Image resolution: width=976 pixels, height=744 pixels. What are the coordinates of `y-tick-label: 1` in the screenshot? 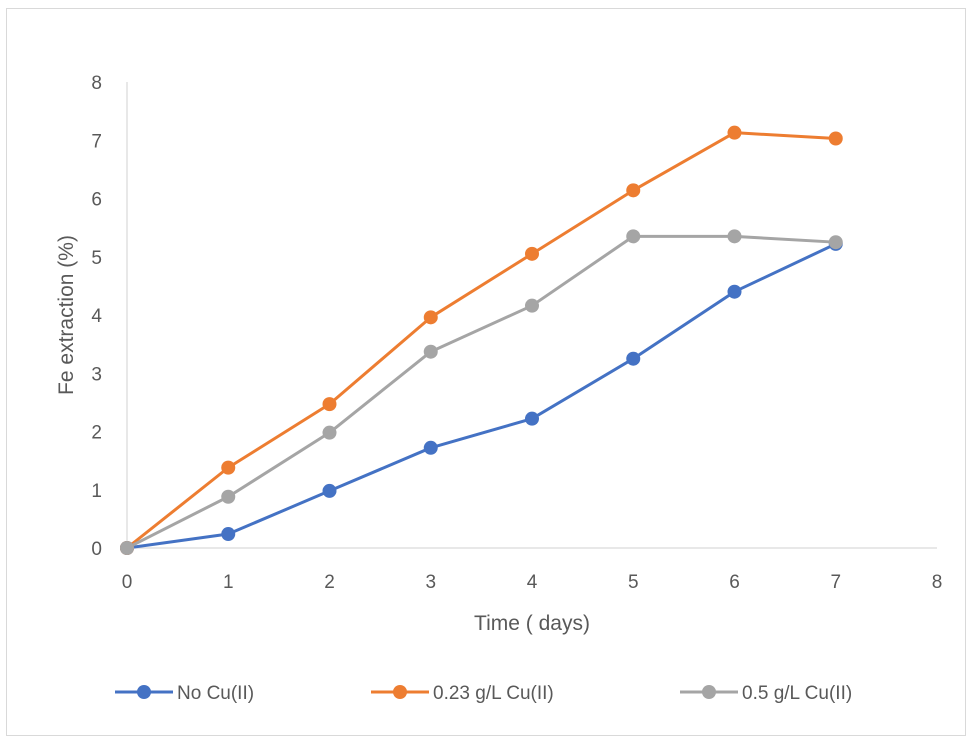 It's located at (96, 491).